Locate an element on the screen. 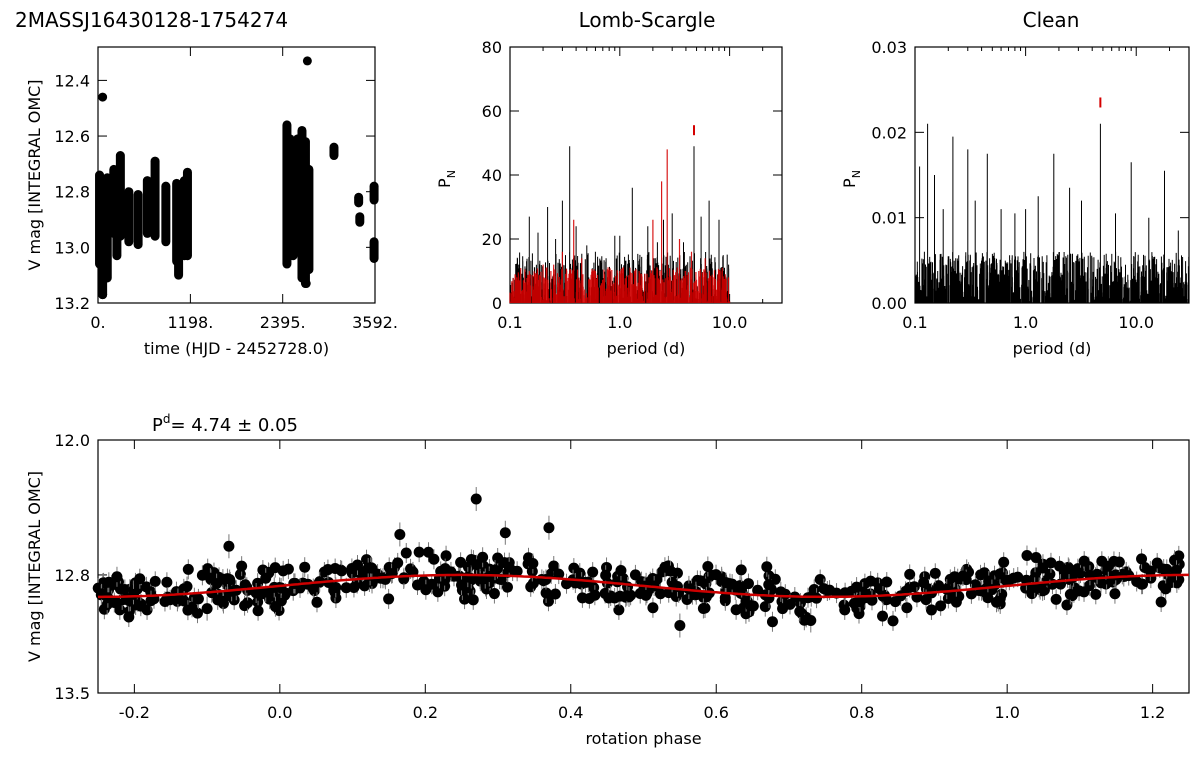 The height and width of the screenshot is (766, 1200). chart-title: Lomb-Scargle is located at coordinates (647, 20).